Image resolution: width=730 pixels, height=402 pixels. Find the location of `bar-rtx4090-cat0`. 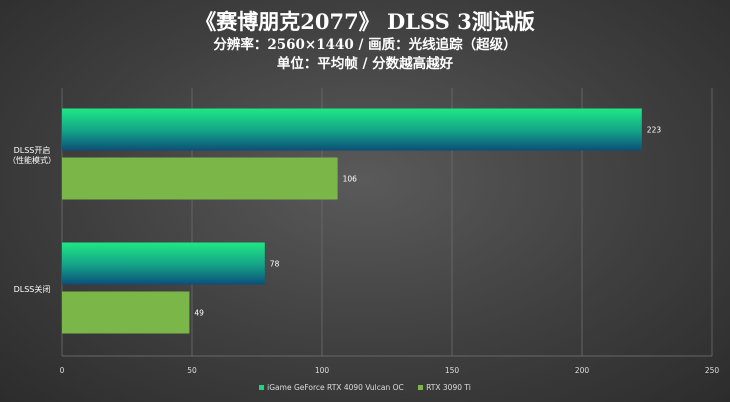

bar-rtx4090-cat0 is located at coordinates (352, 129).